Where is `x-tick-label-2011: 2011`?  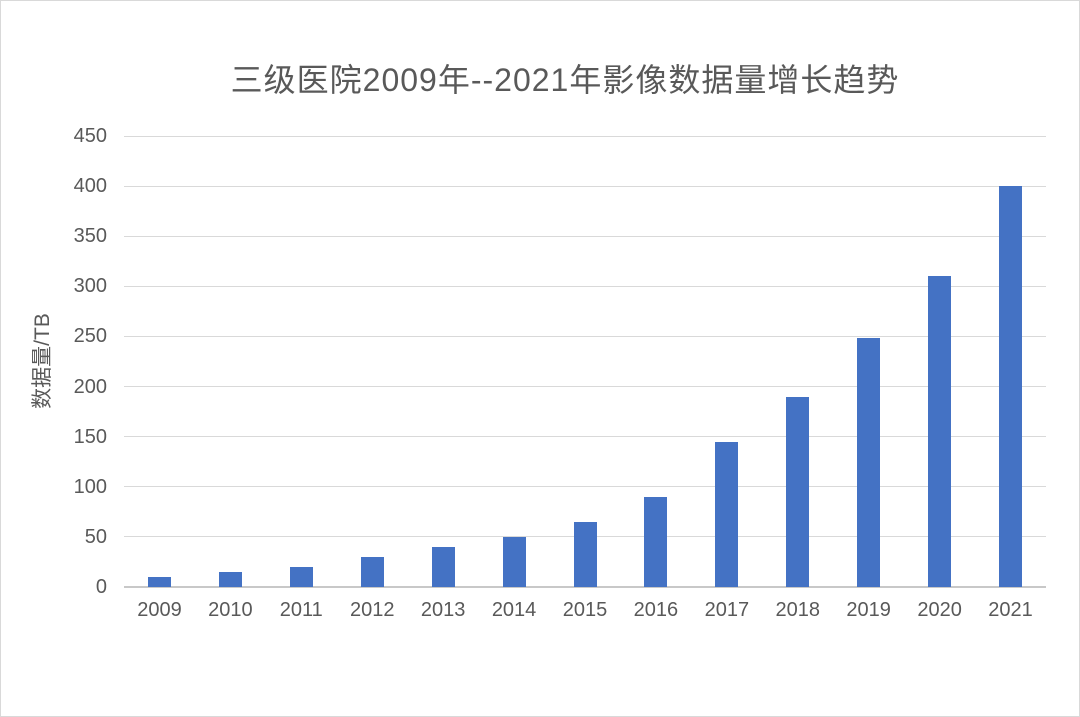
x-tick-label-2011: 2011 is located at coordinates (301, 610).